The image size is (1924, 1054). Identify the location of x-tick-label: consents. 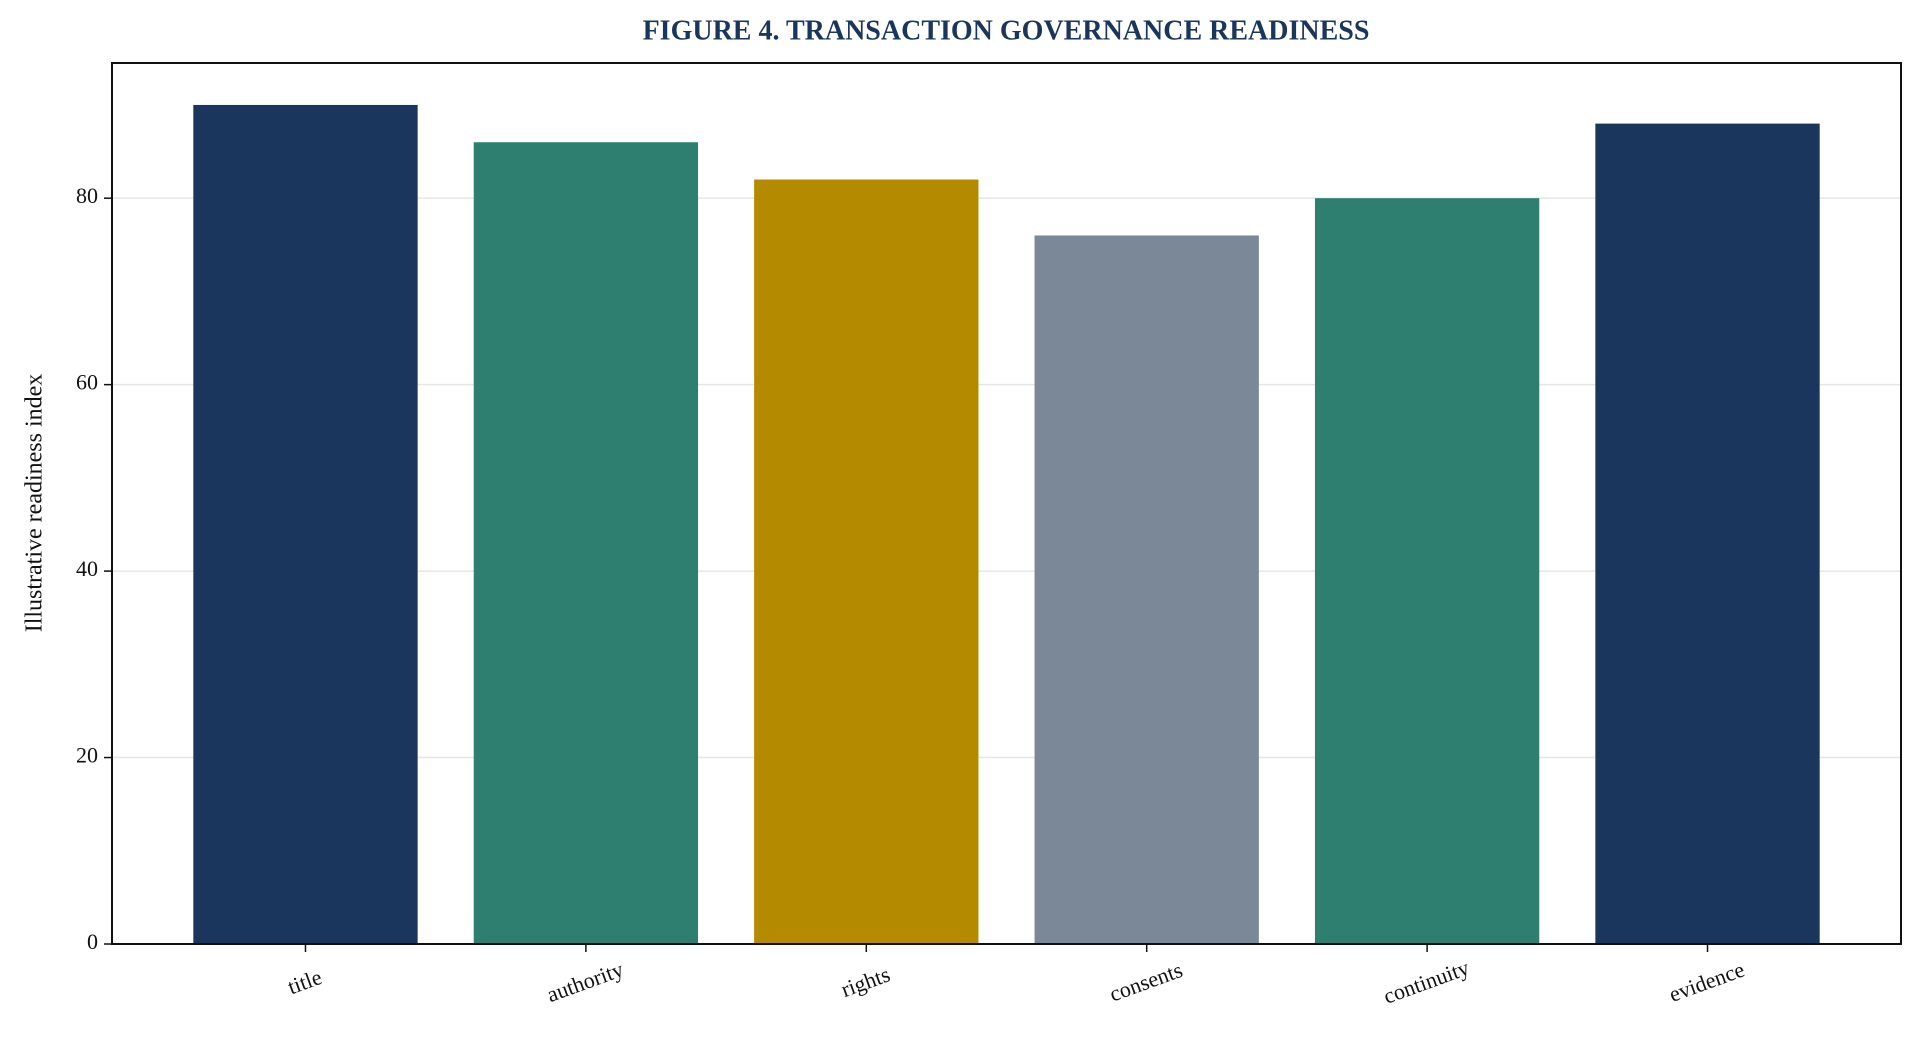
(1146, 981).